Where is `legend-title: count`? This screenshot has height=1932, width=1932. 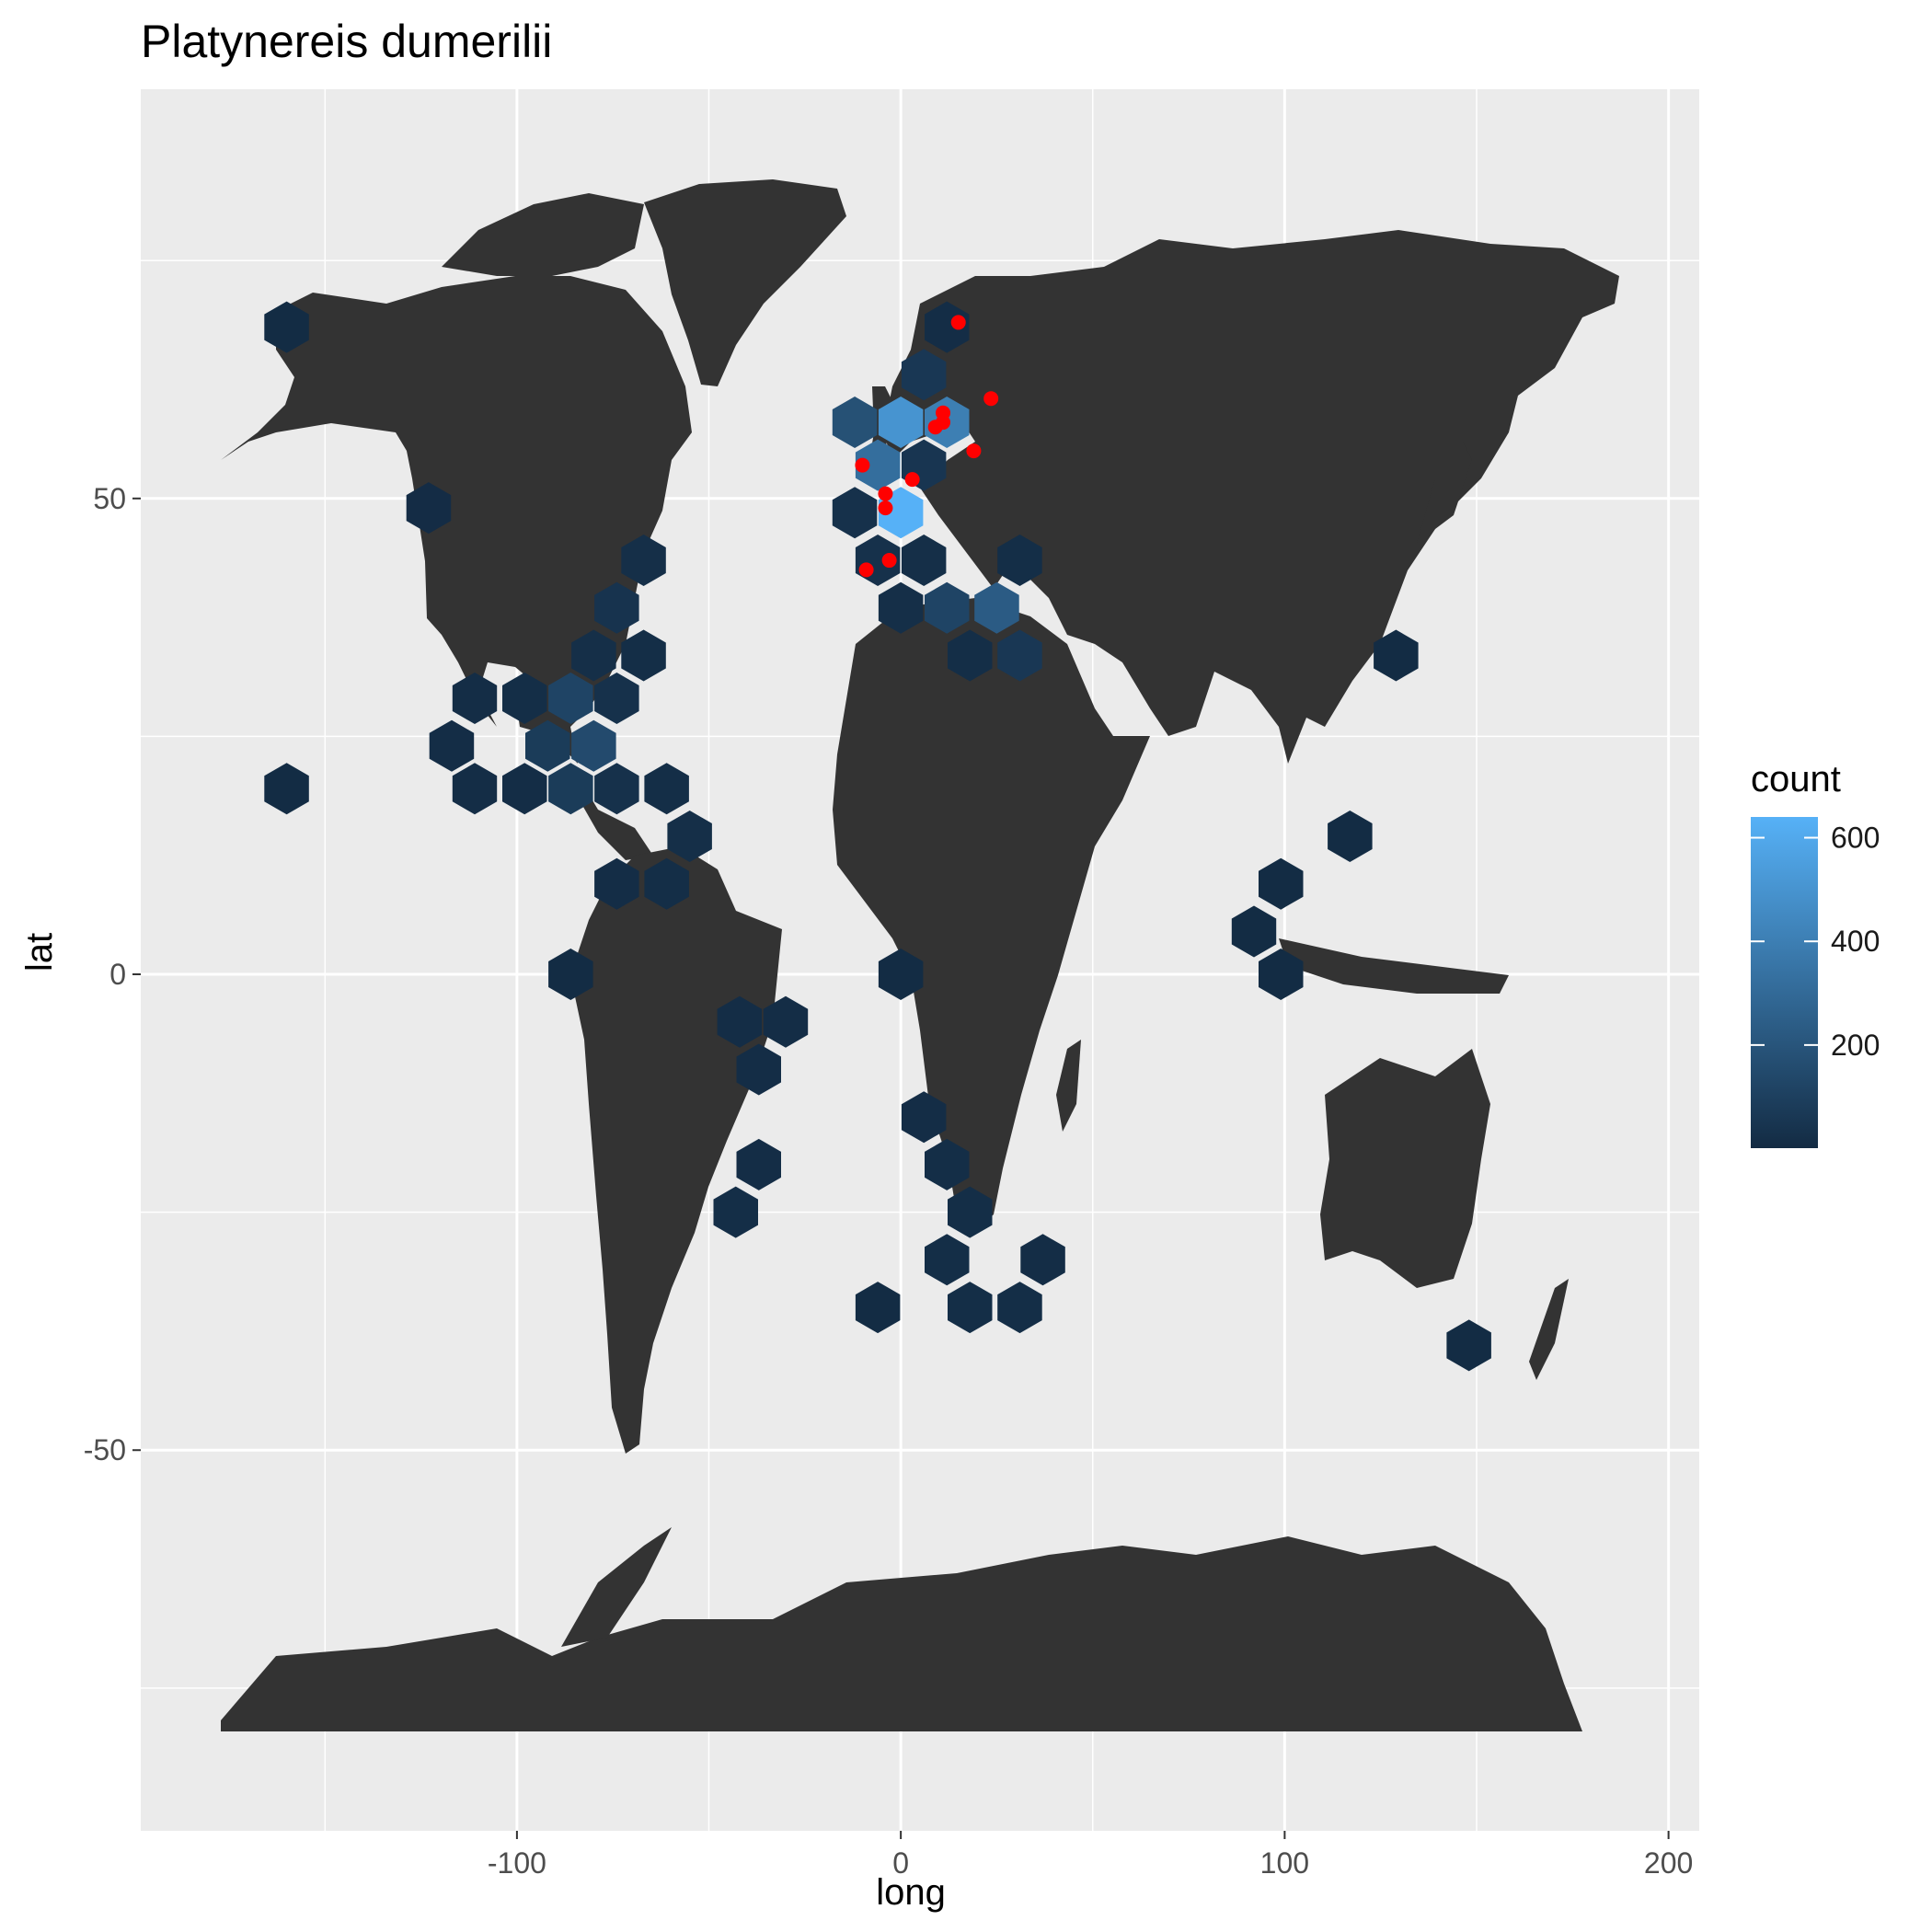 legend-title: count is located at coordinates (1796, 779).